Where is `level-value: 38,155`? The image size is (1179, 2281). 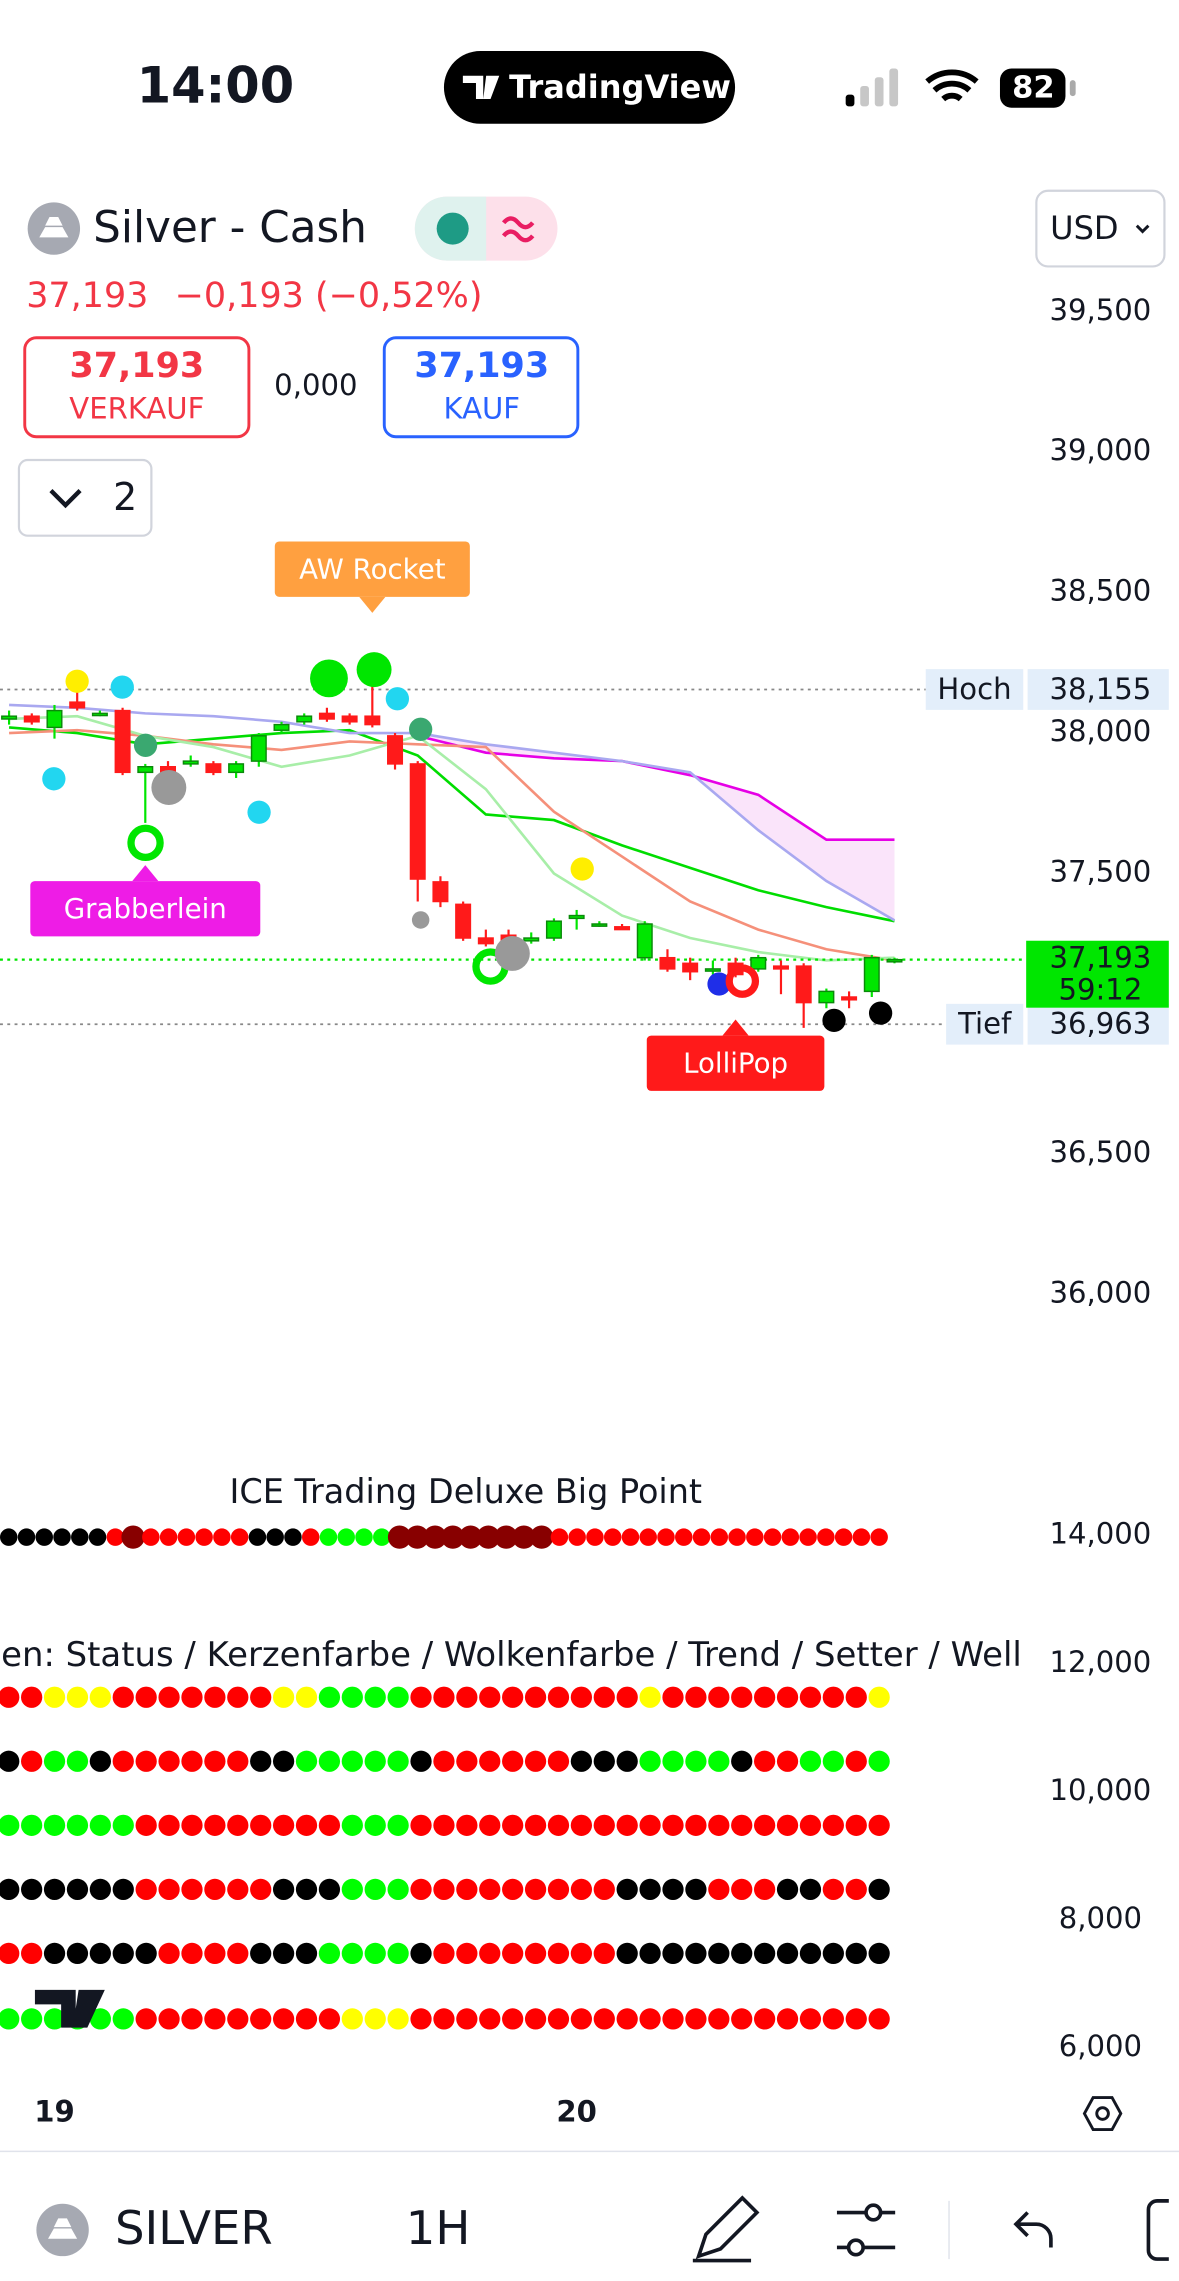 level-value: 38,155 is located at coordinates (1100, 689).